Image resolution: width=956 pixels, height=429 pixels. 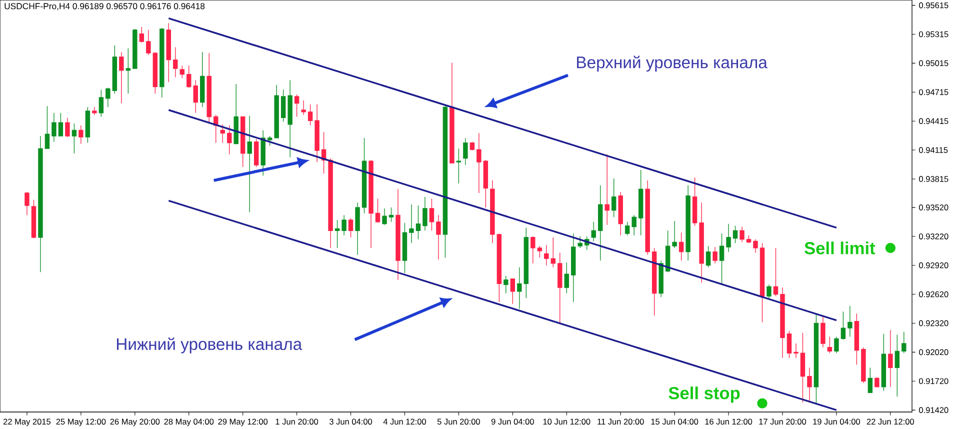 I want to click on y-tick-label: 0.91720, so click(x=933, y=381).